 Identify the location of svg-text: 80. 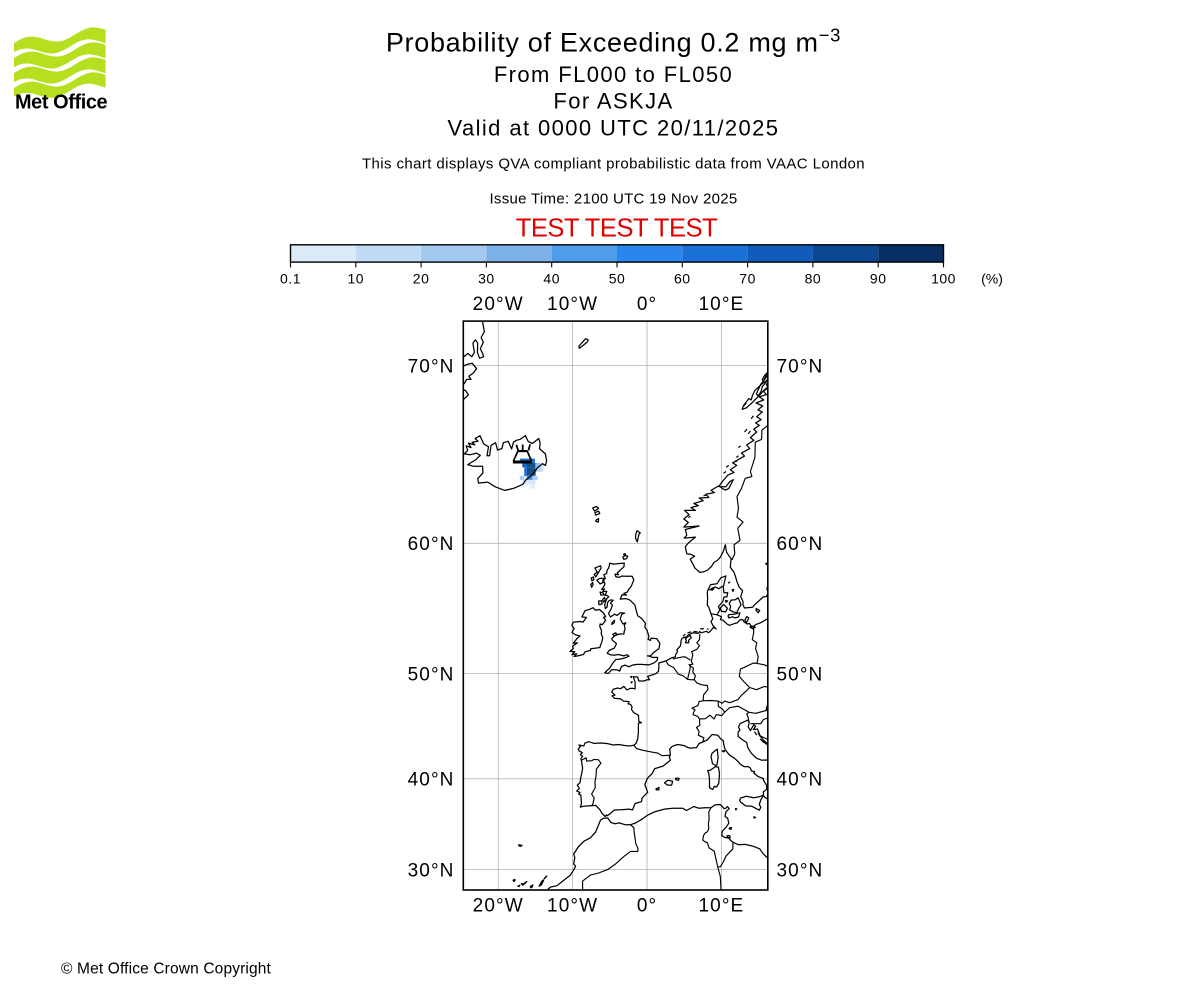
(813, 279).